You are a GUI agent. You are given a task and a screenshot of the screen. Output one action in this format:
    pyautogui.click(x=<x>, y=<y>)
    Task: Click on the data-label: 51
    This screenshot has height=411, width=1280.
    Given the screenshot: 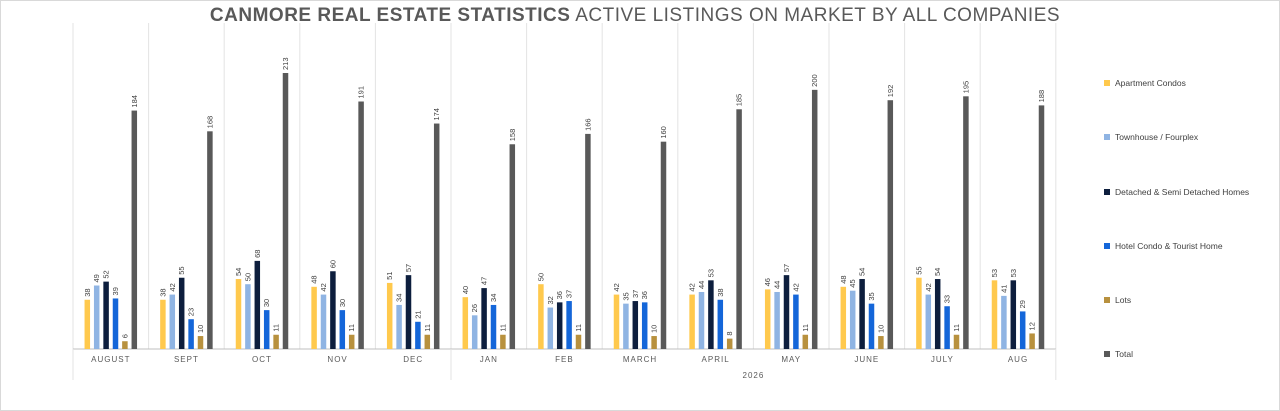 What is the action you would take?
    pyautogui.click(x=389, y=276)
    